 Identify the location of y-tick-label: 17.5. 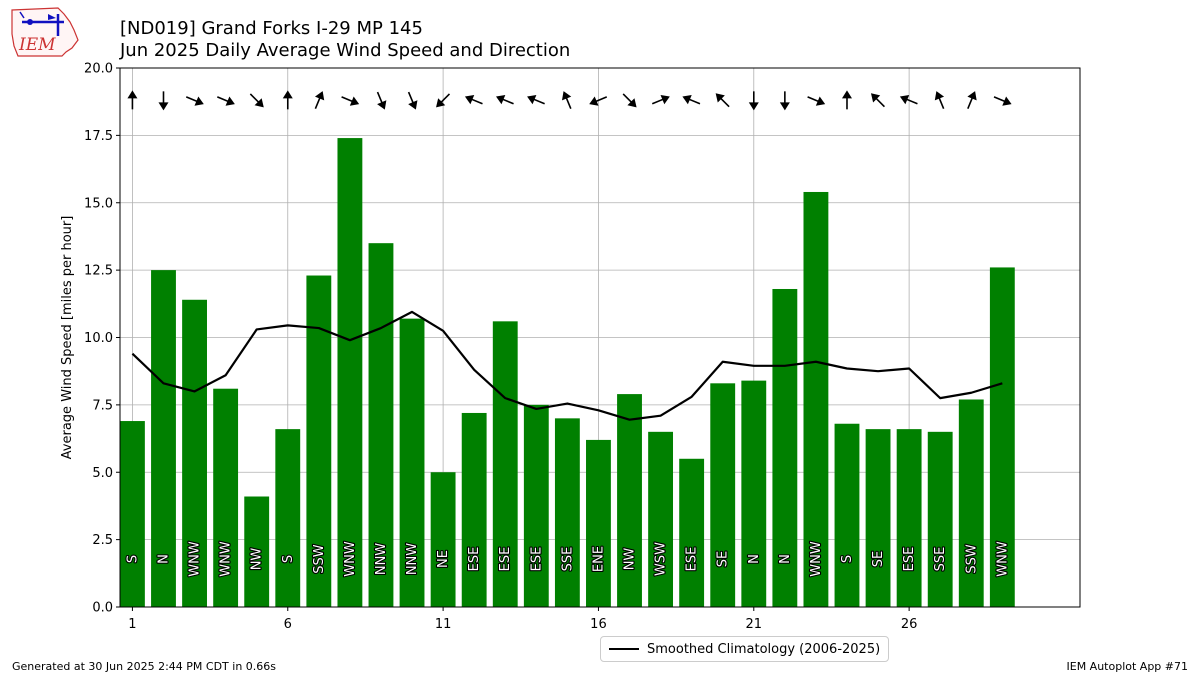
(98, 136).